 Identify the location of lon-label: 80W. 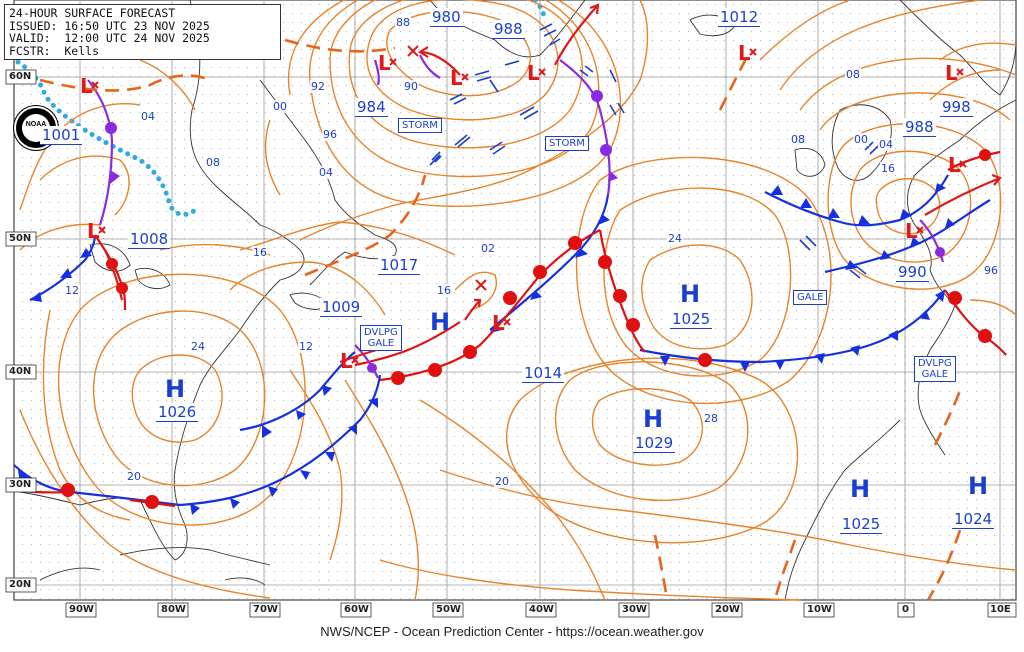
(173, 609).